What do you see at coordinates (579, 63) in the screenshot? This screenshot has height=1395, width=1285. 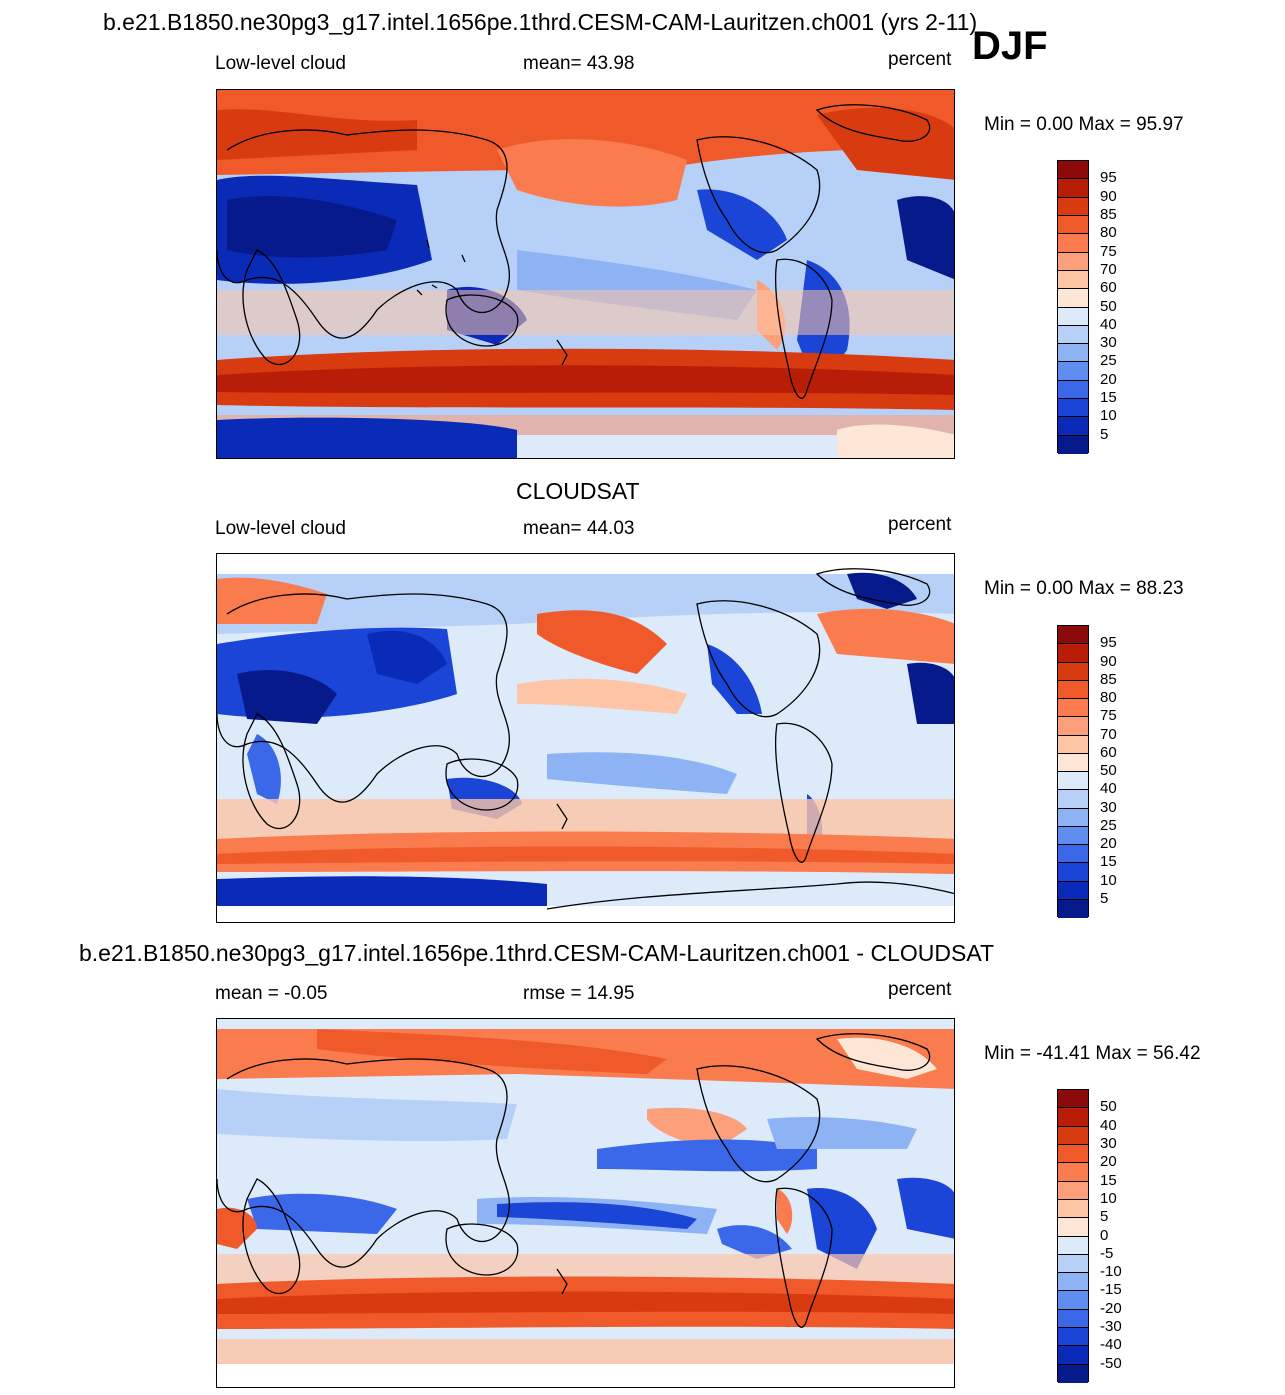 I see `panel1-mean-label: mean= 43.98` at bounding box center [579, 63].